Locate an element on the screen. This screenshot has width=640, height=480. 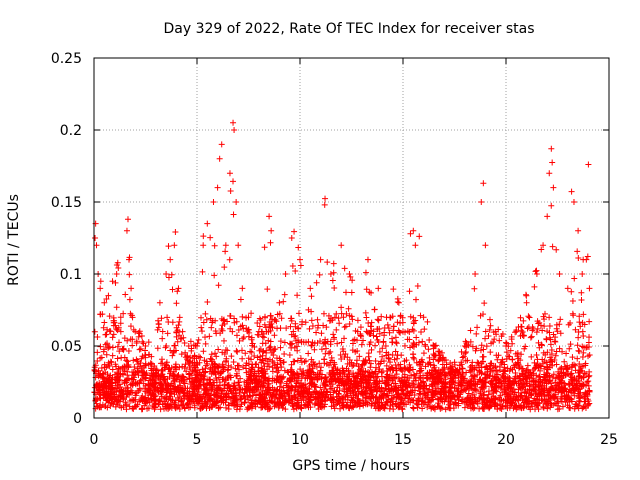
x-tick-label: 10 is located at coordinates (300, 440).